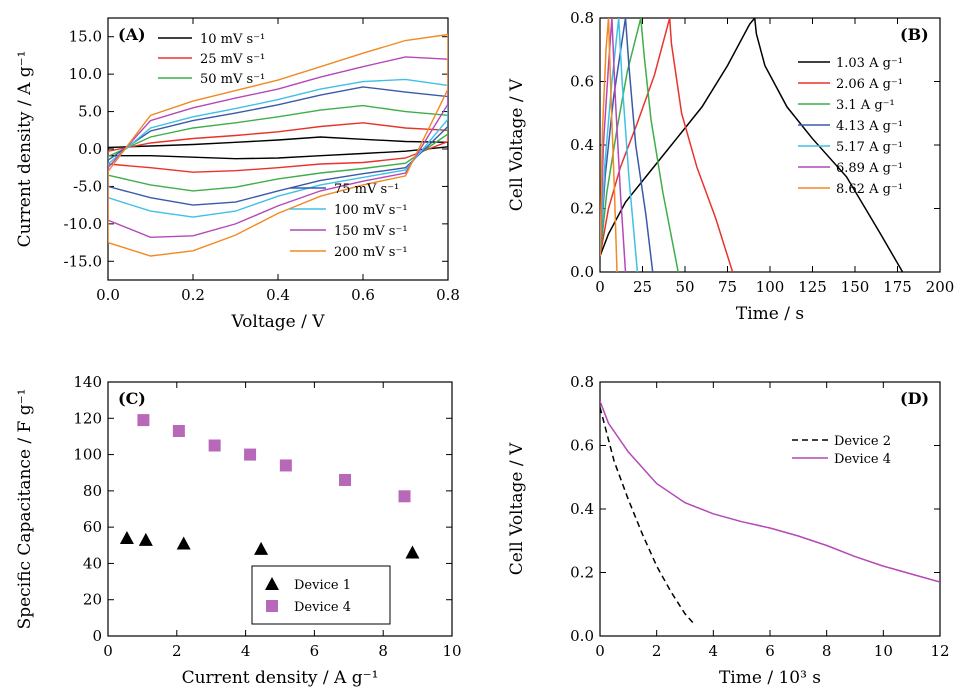 This screenshot has height=694, width=959. I want to click on legend-label: 8.62 A g⁻¹, so click(869, 189).